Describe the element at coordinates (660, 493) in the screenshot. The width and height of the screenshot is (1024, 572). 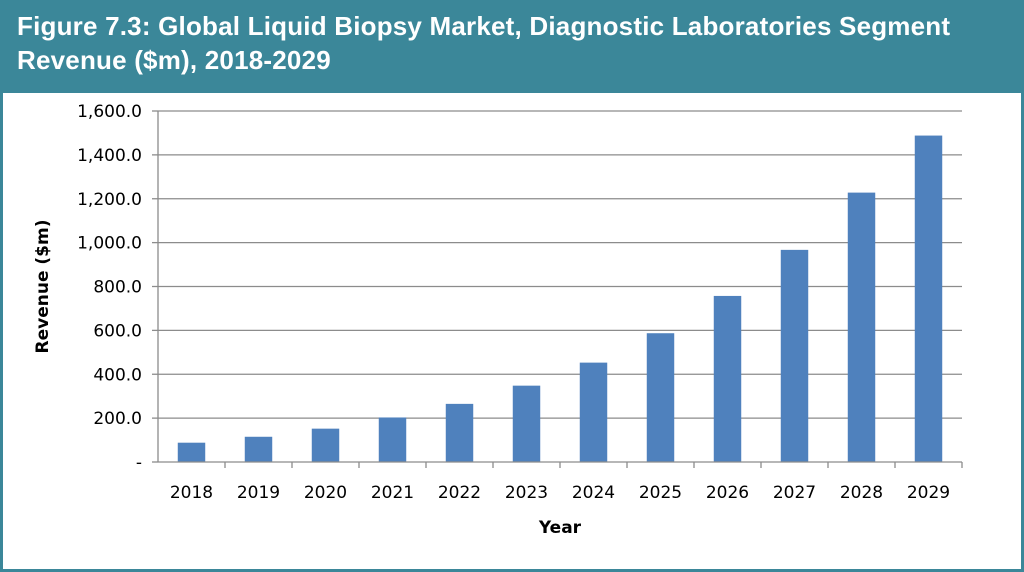
I see `x-tick-label: 2025` at that location.